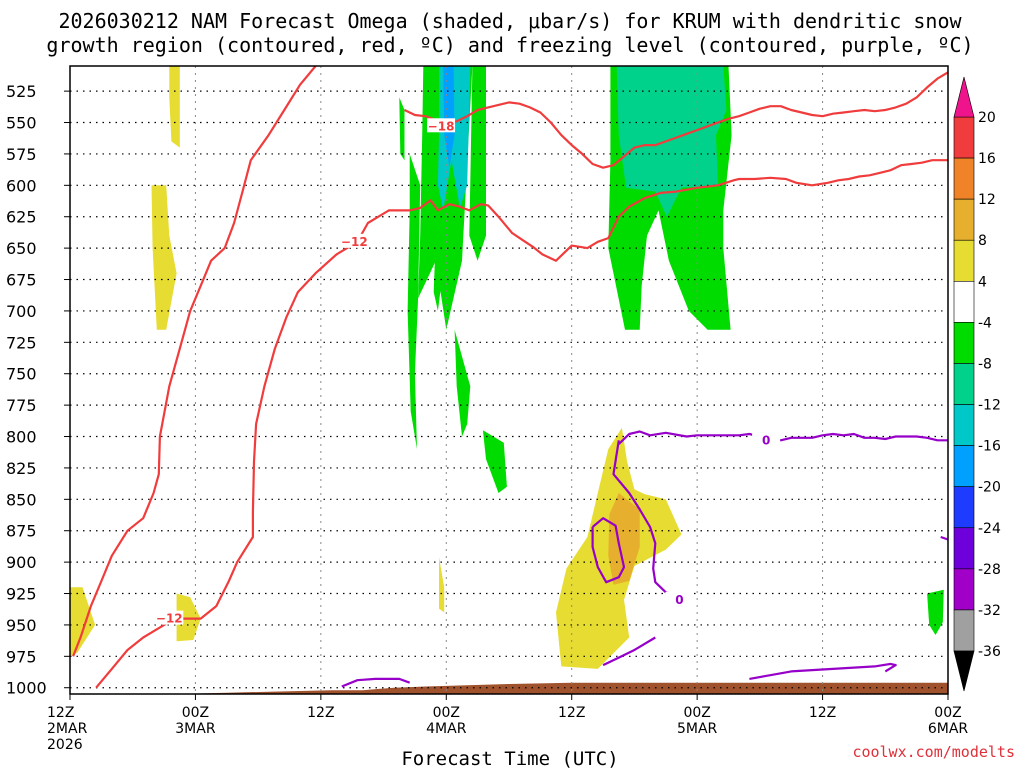 The height and width of the screenshot is (768, 1024). I want to click on y-tick-label-2: 575, so click(21, 154).